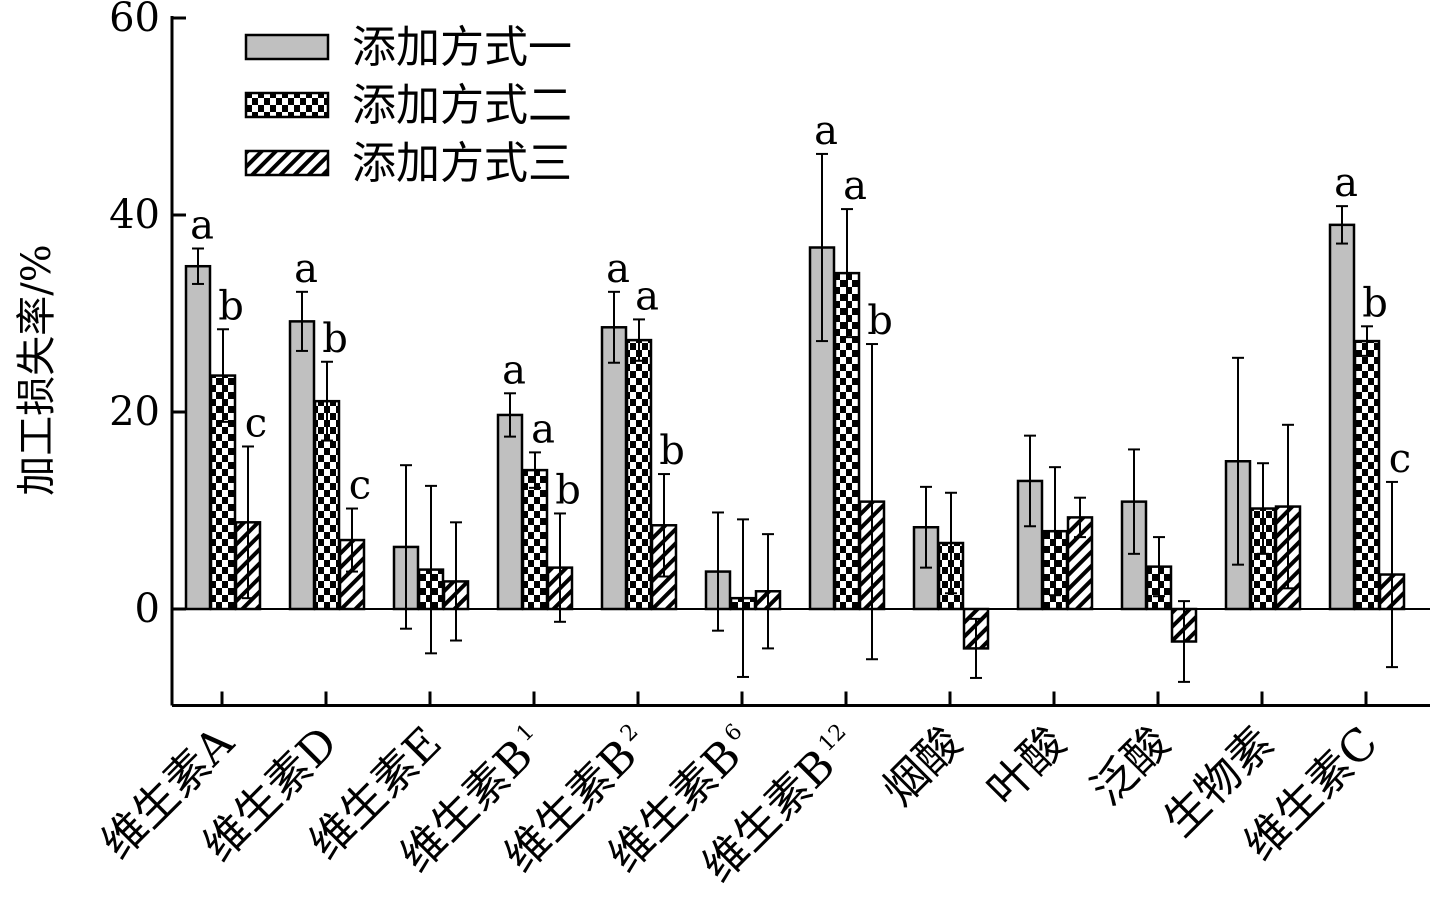  I want to click on y-tick-label: 40, so click(134, 215).